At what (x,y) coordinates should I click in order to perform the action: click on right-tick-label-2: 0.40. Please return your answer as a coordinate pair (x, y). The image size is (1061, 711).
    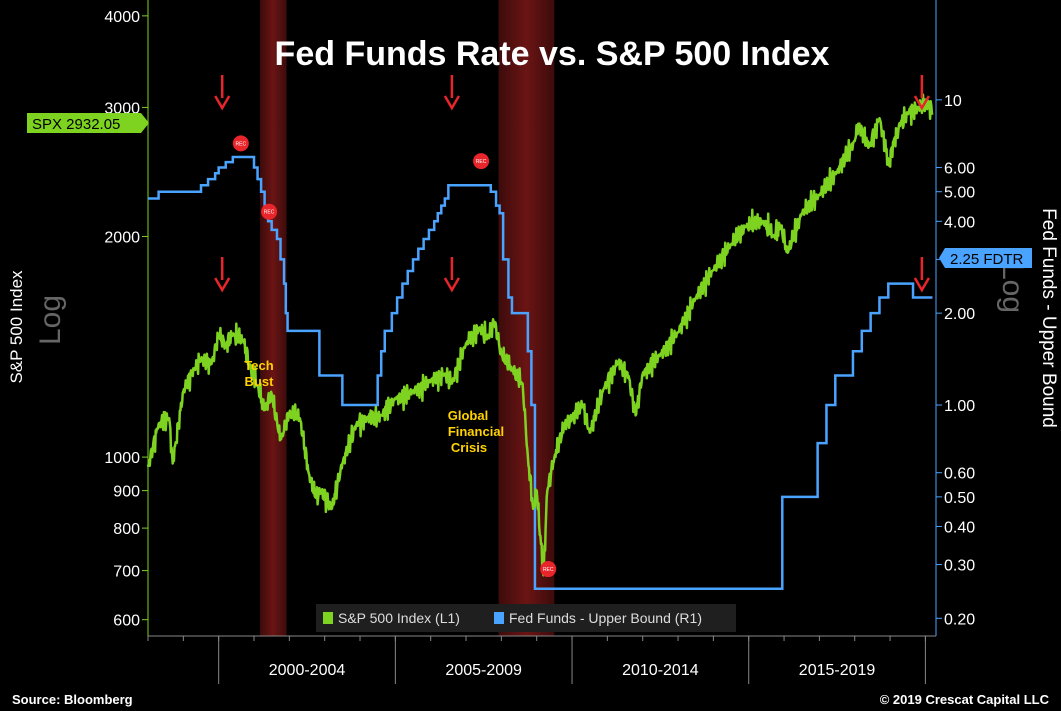
    Looking at the image, I should click on (959, 527).